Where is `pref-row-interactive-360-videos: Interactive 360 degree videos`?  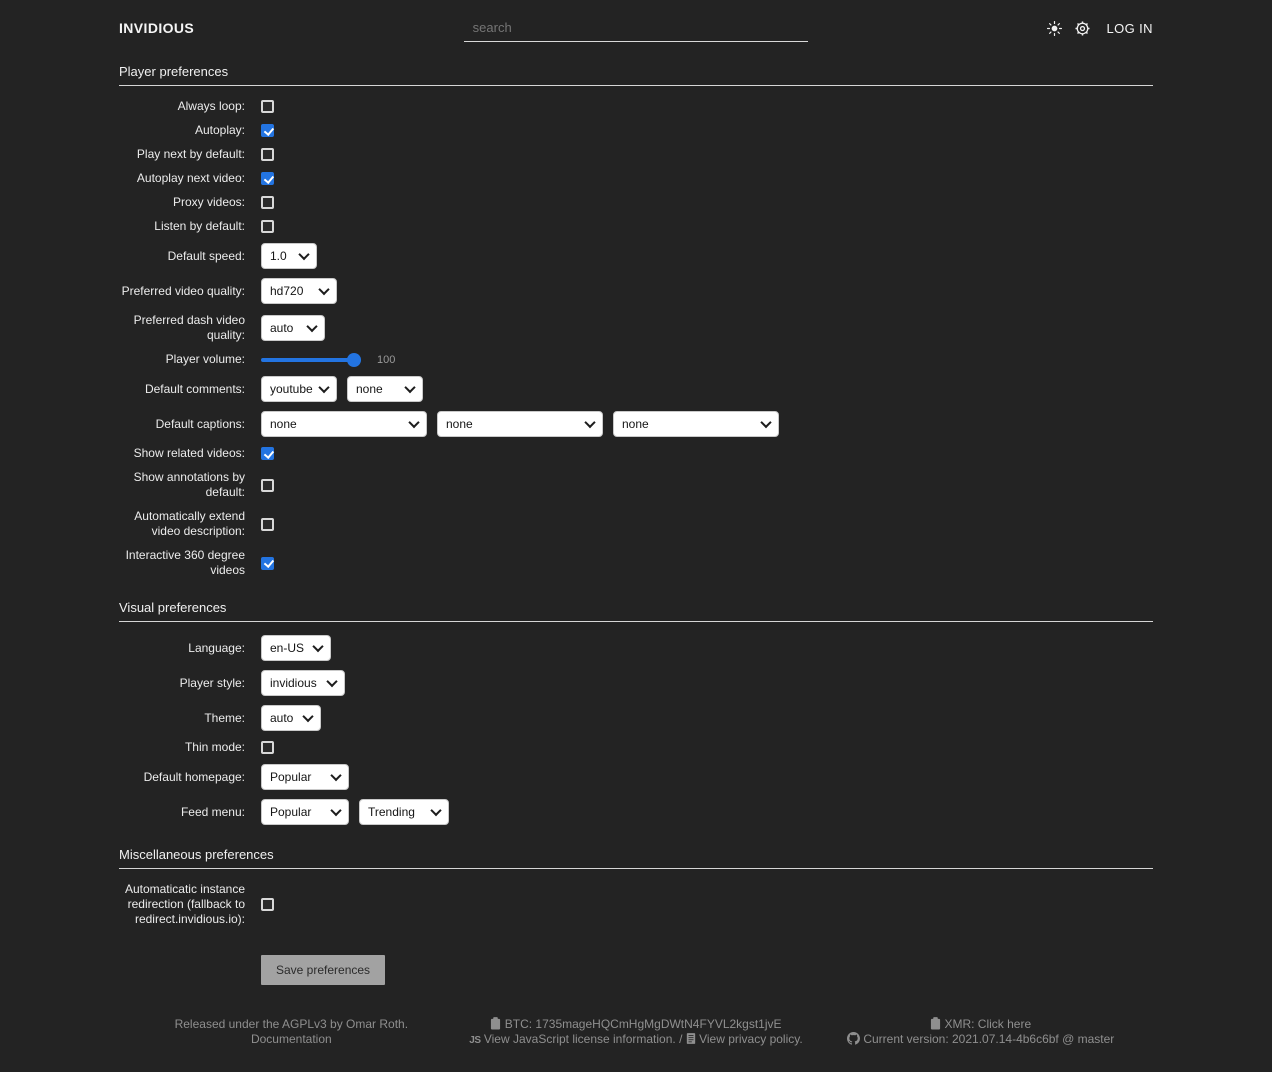 pref-row-interactive-360-videos: Interactive 360 degree videos is located at coordinates (636, 563).